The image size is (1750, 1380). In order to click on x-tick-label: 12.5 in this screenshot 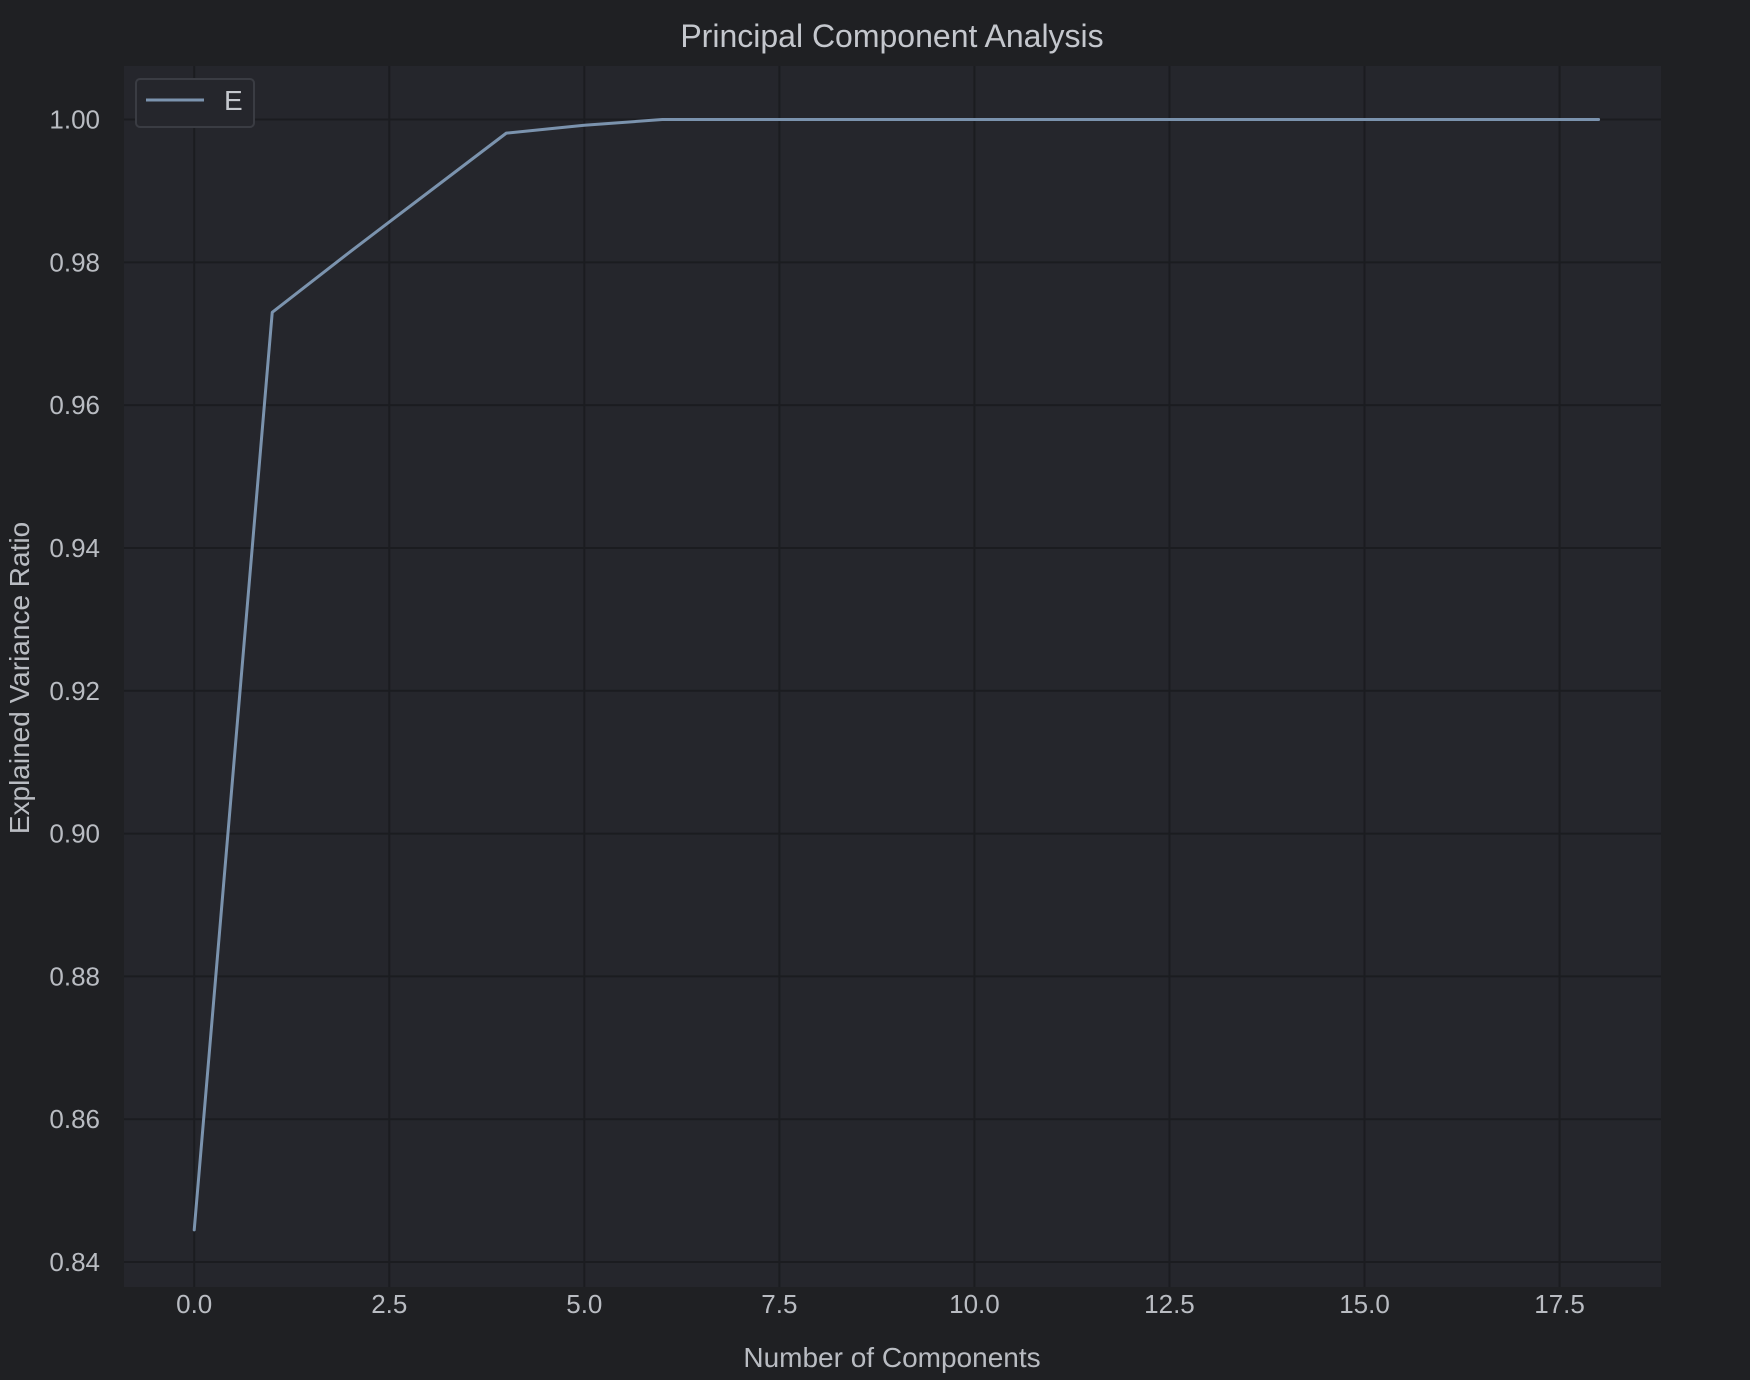, I will do `click(1169, 1304)`.